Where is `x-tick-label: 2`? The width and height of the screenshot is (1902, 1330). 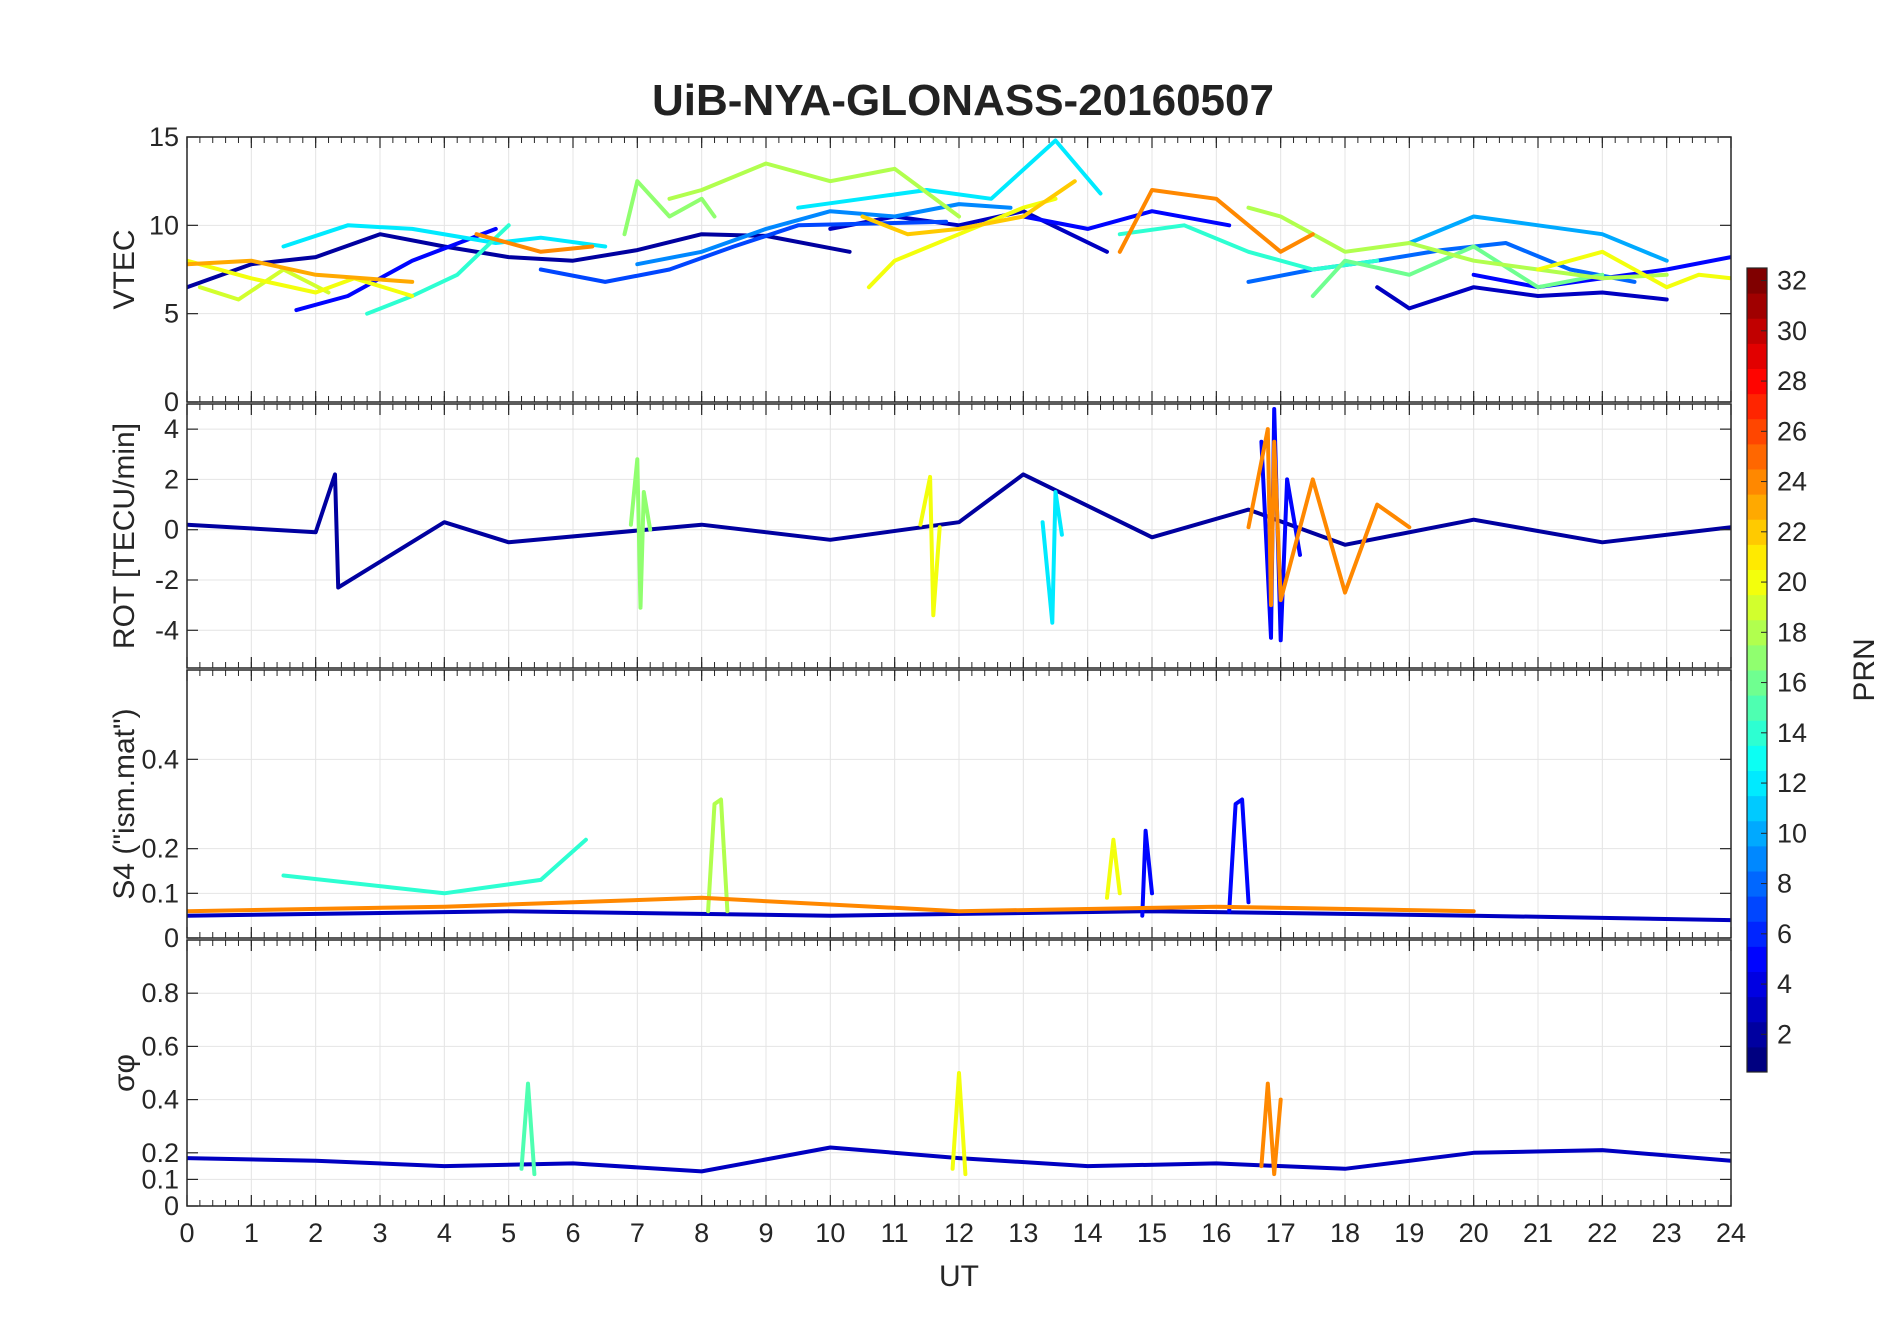
x-tick-label: 2 is located at coordinates (315, 1233).